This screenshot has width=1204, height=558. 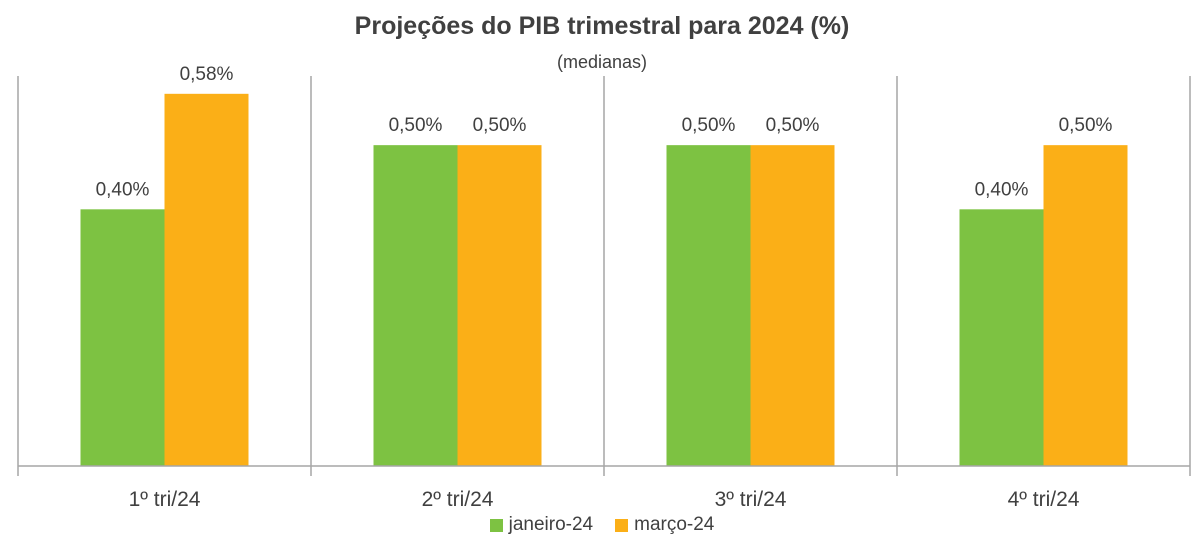 I want to click on data-label-1-1: 0,40%, so click(x=123, y=189).